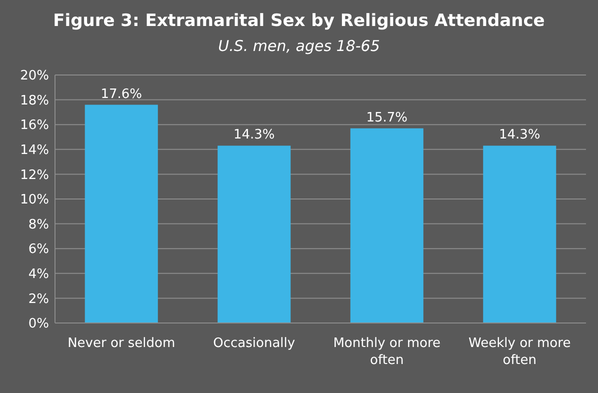 This screenshot has width=598, height=393. I want to click on data-label: 15.7%, so click(387, 118).